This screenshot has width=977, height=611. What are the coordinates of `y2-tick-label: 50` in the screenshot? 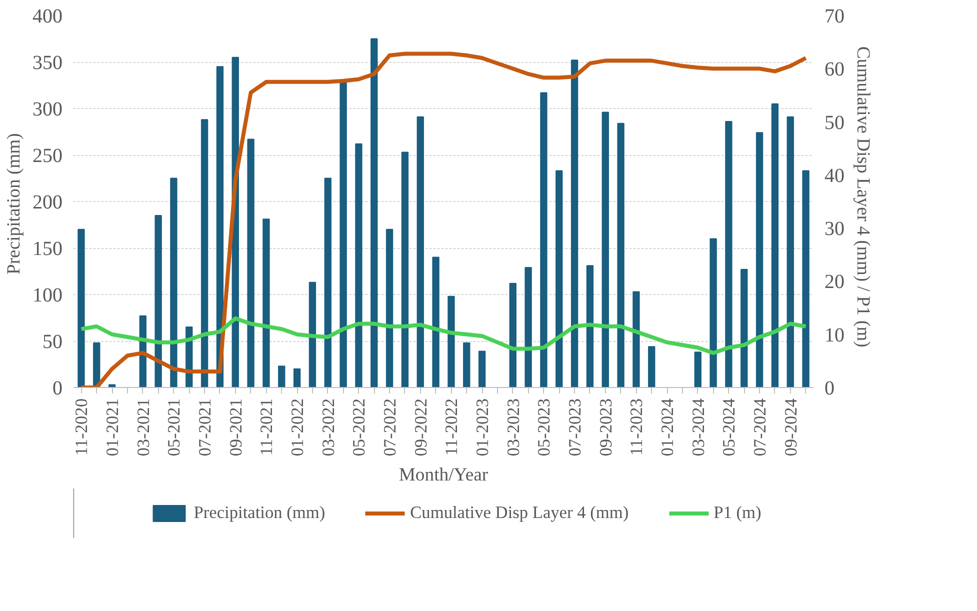 It's located at (834, 123).